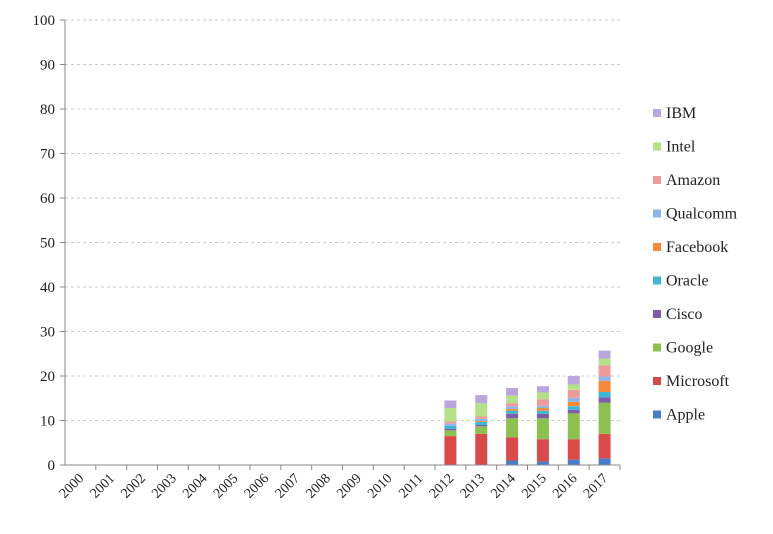  Describe the element at coordinates (349, 486) in the screenshot. I see `x-tick-label: 2009` at that location.